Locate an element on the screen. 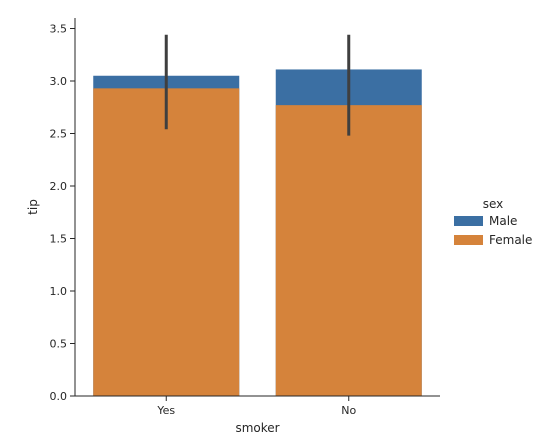 The image size is (544, 440). legend: sex Male Female is located at coordinates (493, 222).